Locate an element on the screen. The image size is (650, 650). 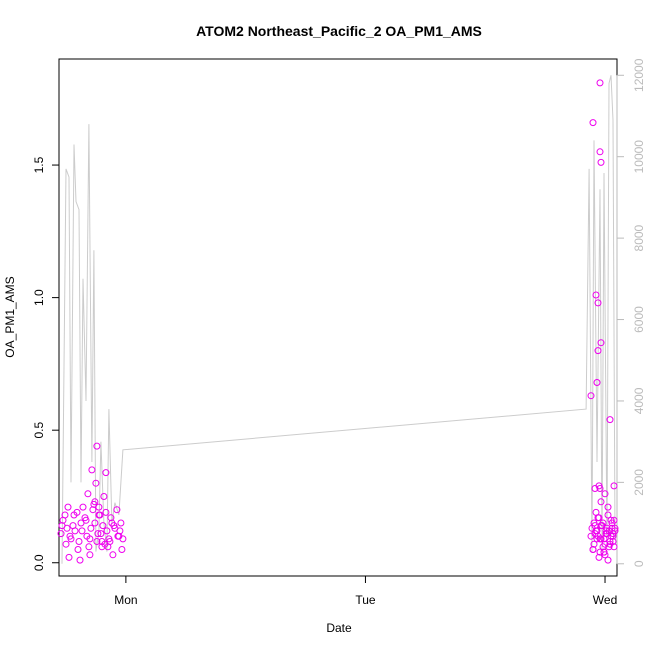
y-right-tick-label: 10000 is located at coordinates (639, 157).